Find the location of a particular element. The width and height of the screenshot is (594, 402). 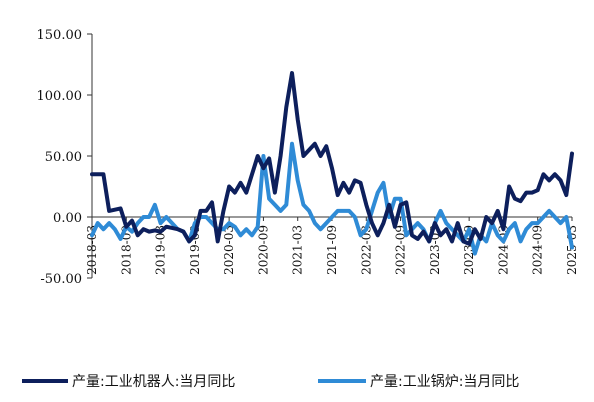

y-axis: -50.00 0.00 50.00 100.00 150.00 is located at coordinates (65, 157).